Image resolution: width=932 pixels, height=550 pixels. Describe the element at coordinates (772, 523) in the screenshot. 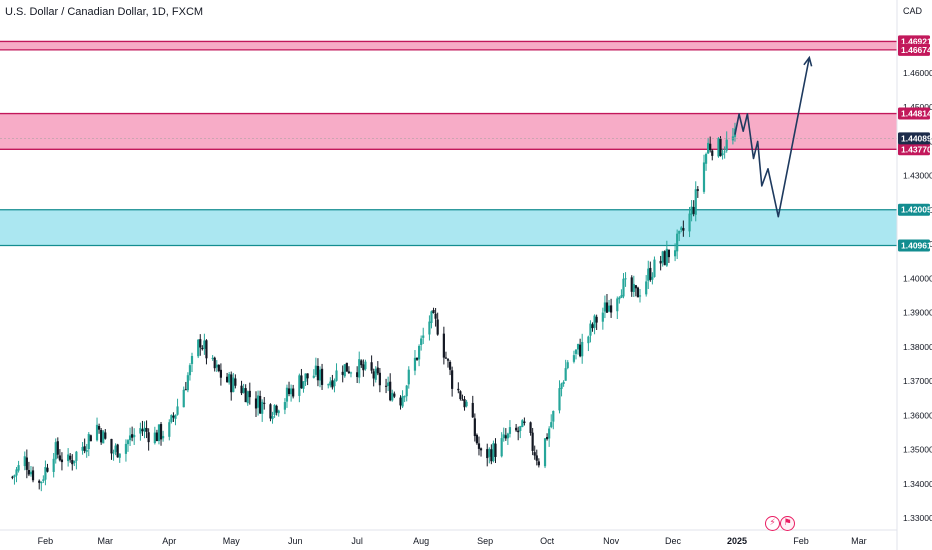

I see `lightning-icon: ⚡` at that location.